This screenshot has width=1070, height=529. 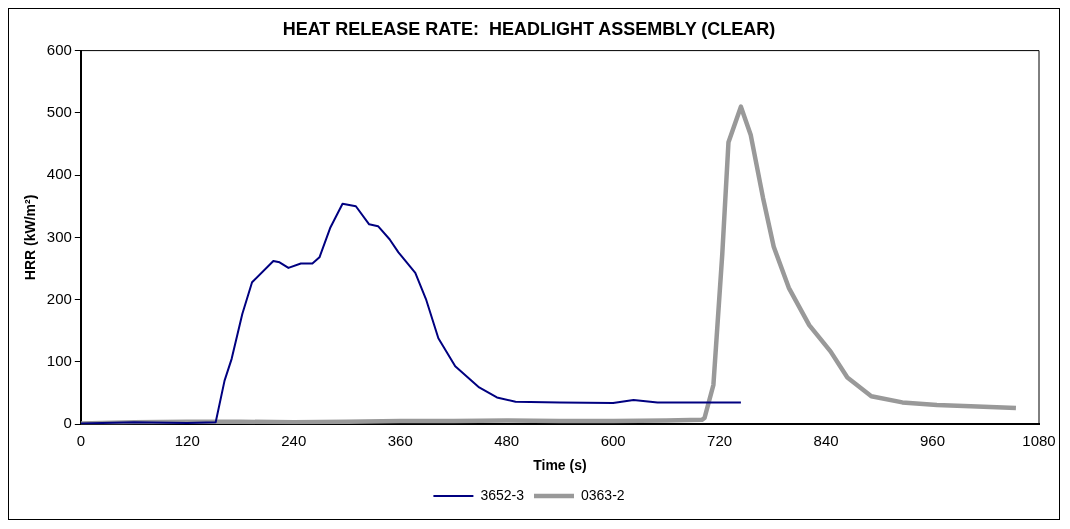 I want to click on x-tick-label: 480, so click(x=507, y=441).